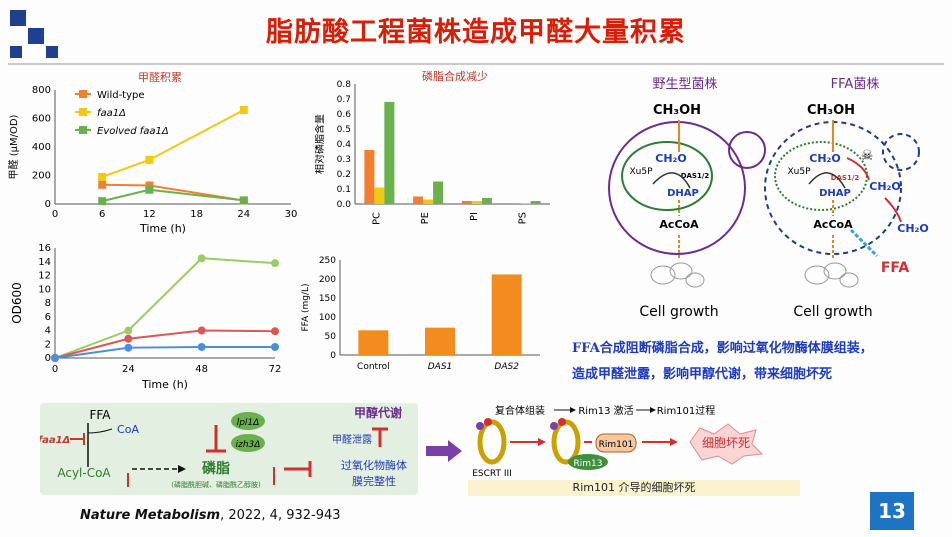 The image size is (952, 537). I want to click on x-tick-label: PC, so click(376, 218).